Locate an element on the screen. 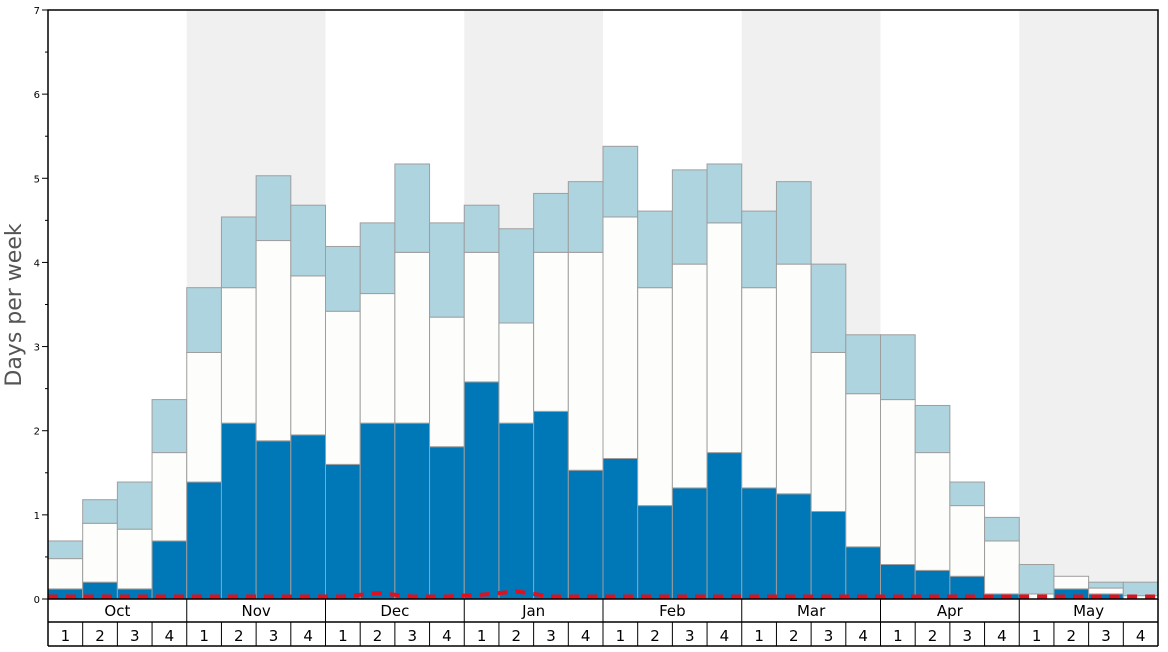 This screenshot has width=1168, height=652. week-label-jan-w1: 1 is located at coordinates (482, 636).